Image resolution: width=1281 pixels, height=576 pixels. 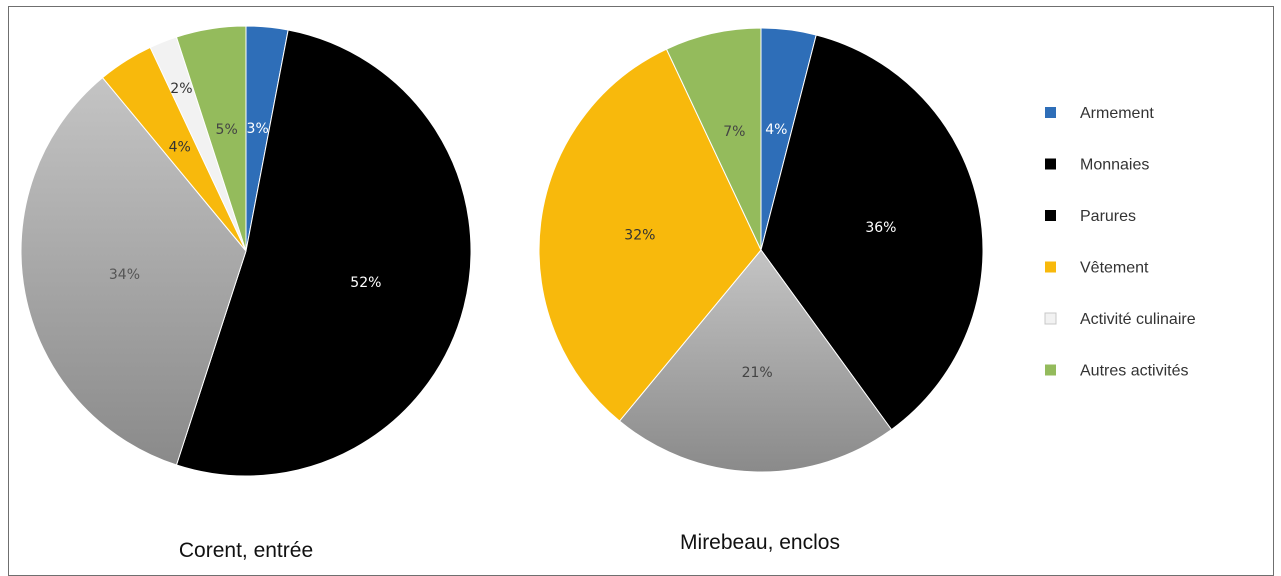 I want to click on legend-swatch-monnaies, so click(x=1050, y=164).